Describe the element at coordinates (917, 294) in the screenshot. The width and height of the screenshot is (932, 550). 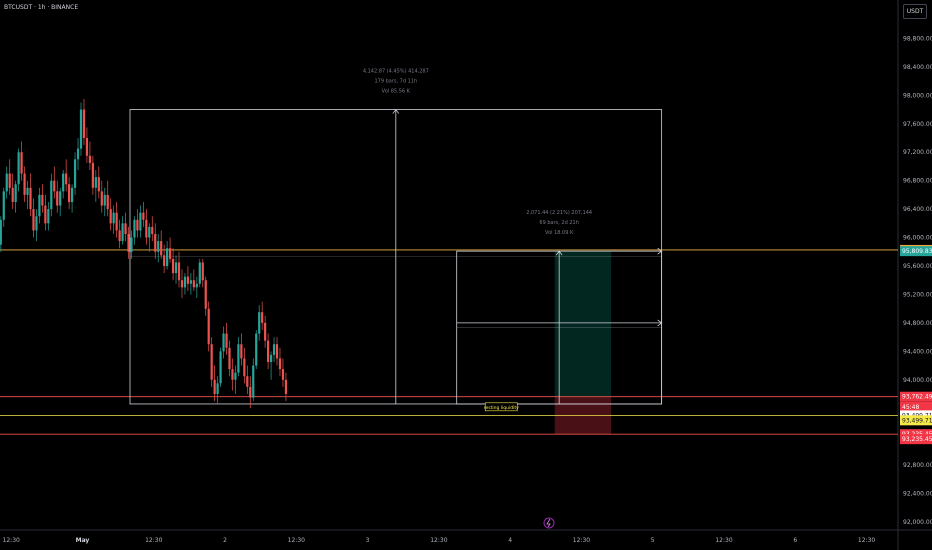
I see `y-tick-label: 95,200.00` at that location.